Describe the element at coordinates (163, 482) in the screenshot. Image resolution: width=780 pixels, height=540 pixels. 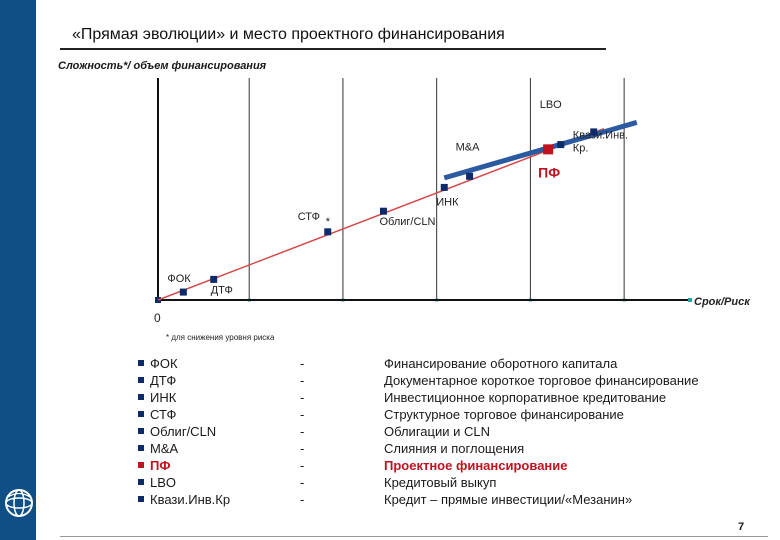
I see `legend-term: LBO` at that location.